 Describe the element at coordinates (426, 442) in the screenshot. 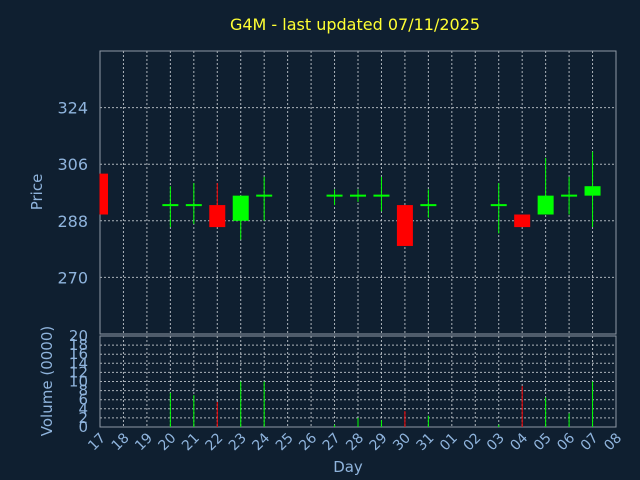

I see `x-tick-label: 31` at that location.